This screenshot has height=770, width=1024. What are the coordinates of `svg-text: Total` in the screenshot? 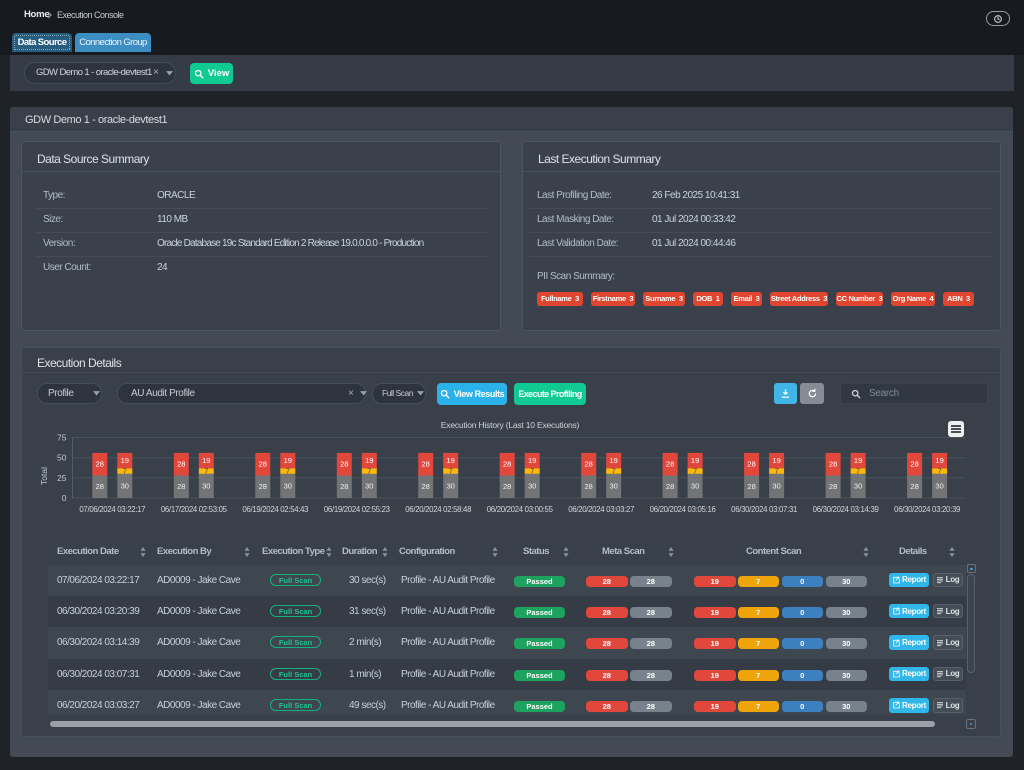 It's located at (44, 476).